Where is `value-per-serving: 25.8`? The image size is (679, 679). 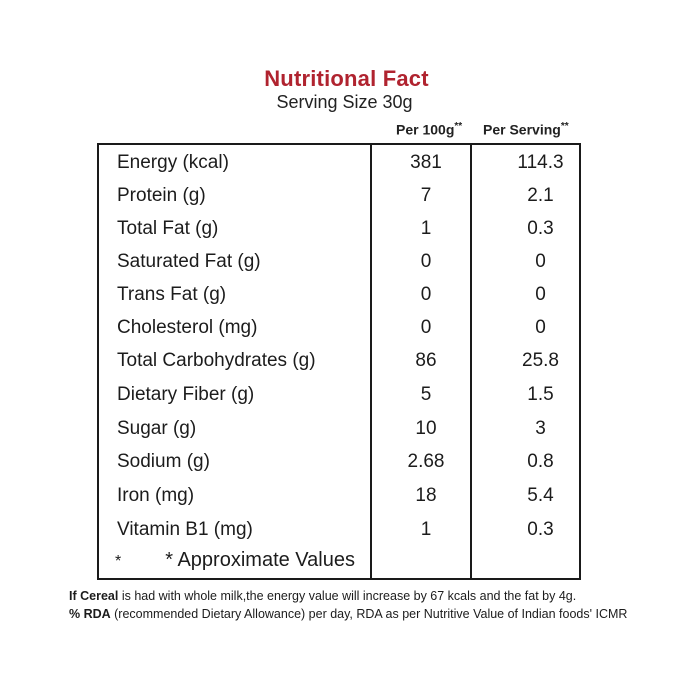 value-per-serving: 25.8 is located at coordinates (540, 360).